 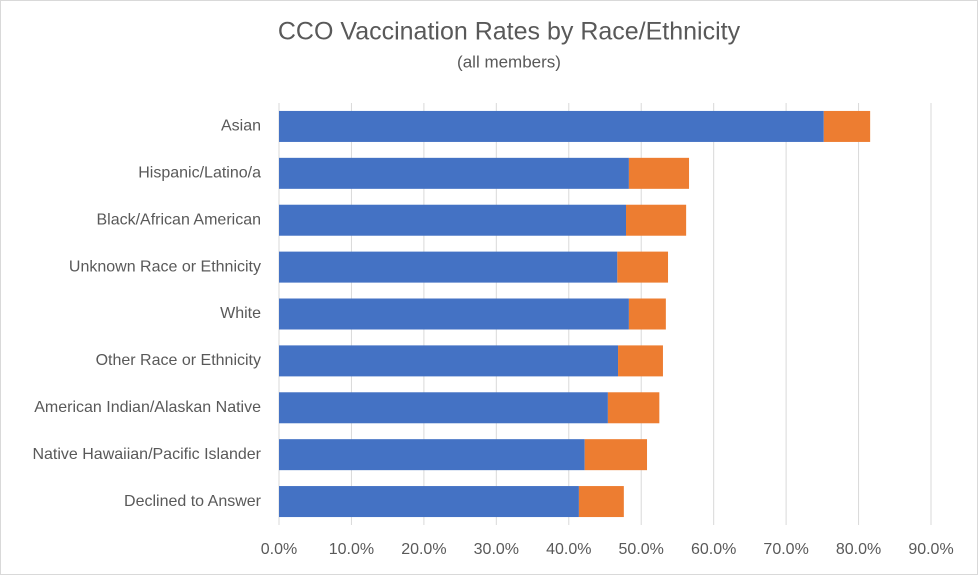 I want to click on x-tick-label: 50.0%, so click(x=641, y=549).